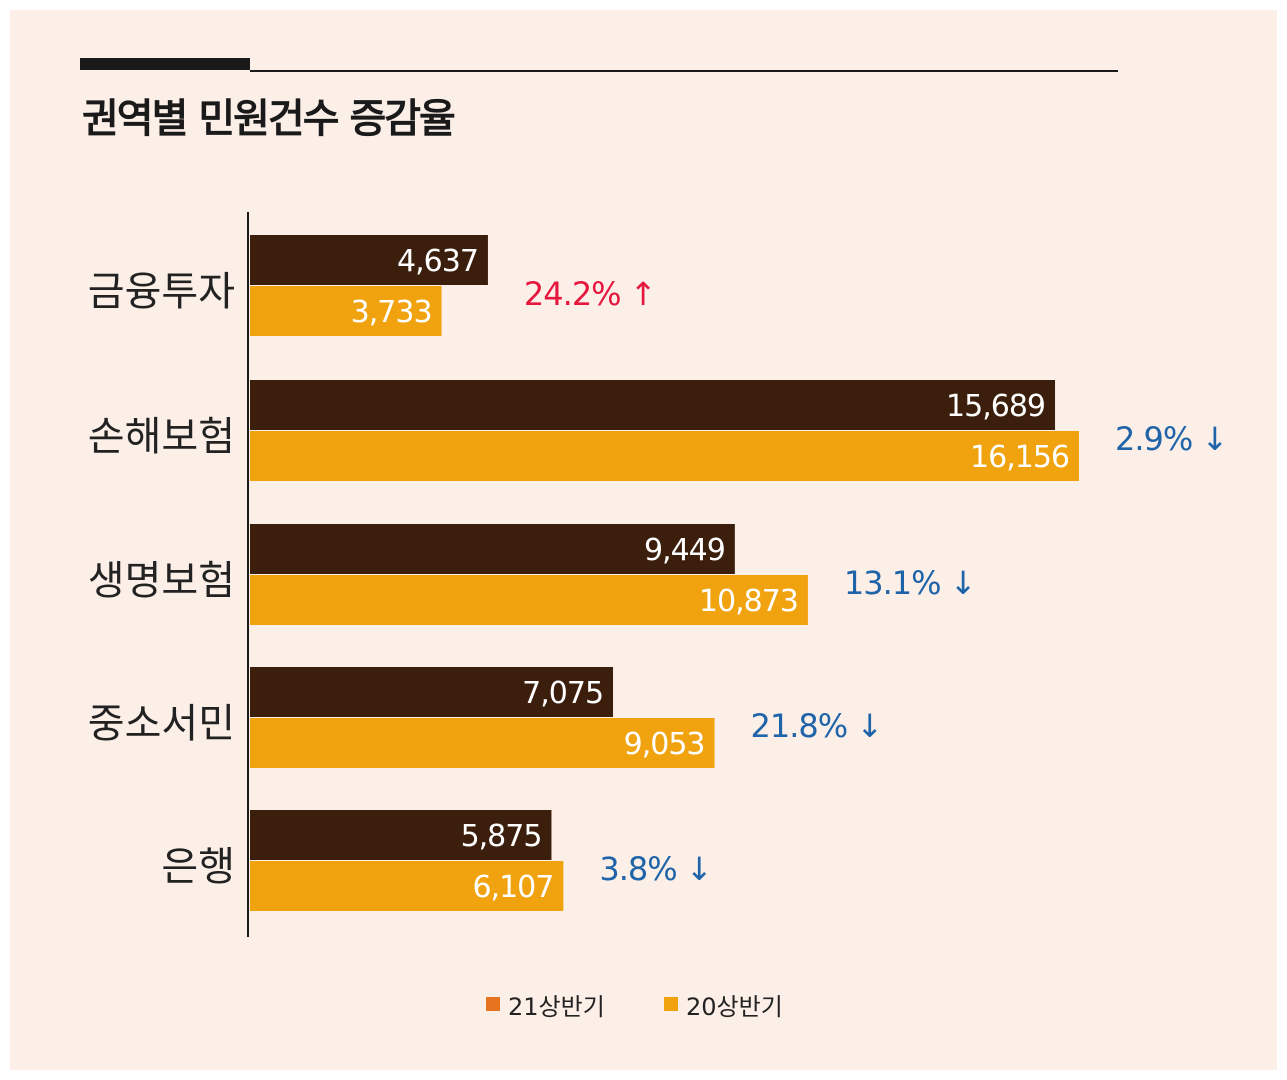 The image size is (1287, 1080). Describe the element at coordinates (198, 867) in the screenshot. I see `category-label: 은행` at that location.